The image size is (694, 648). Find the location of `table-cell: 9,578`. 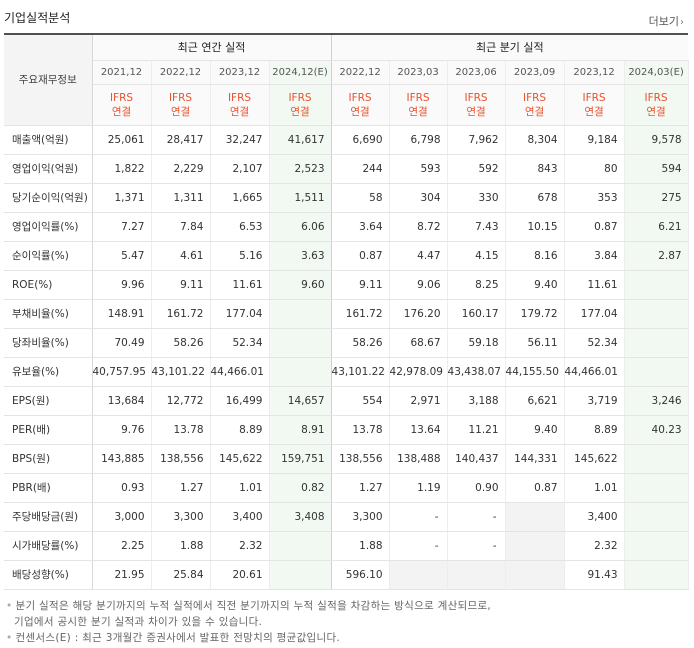

table-cell: 9,578 is located at coordinates (656, 140).